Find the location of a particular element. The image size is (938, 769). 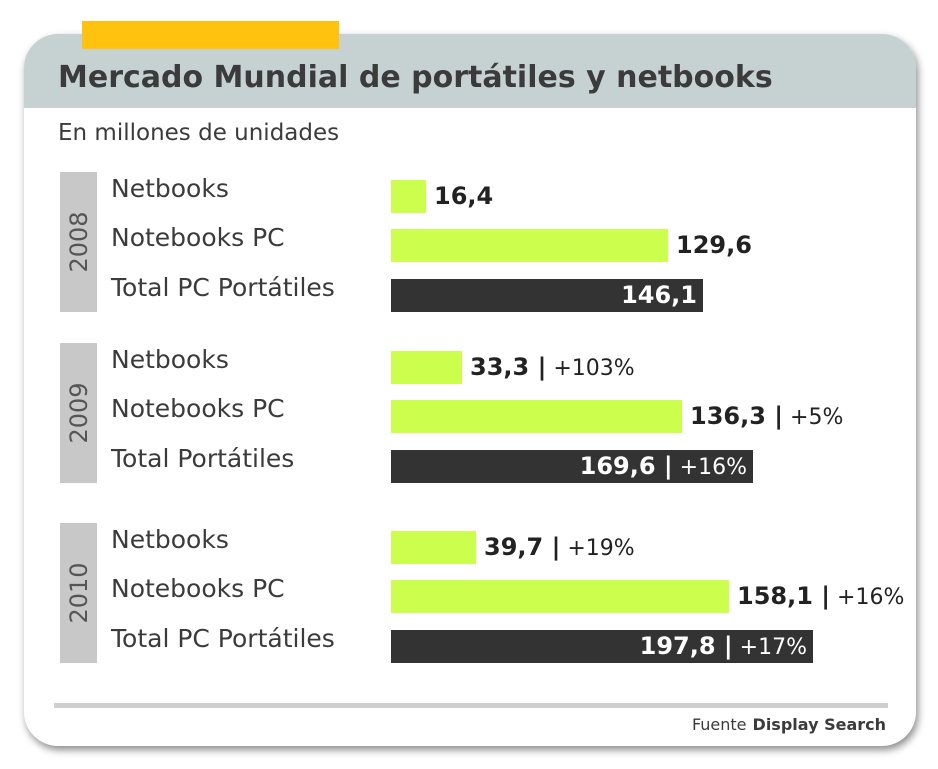

data-value: 158,1 | is located at coordinates (784, 596).